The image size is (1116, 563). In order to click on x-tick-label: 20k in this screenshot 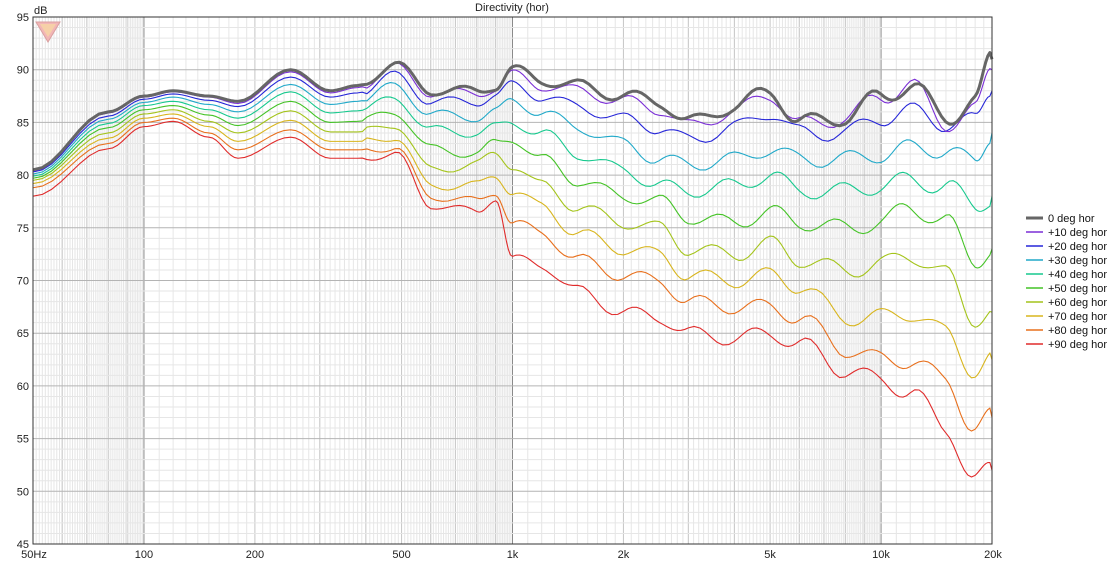, I will do `click(993, 555)`.